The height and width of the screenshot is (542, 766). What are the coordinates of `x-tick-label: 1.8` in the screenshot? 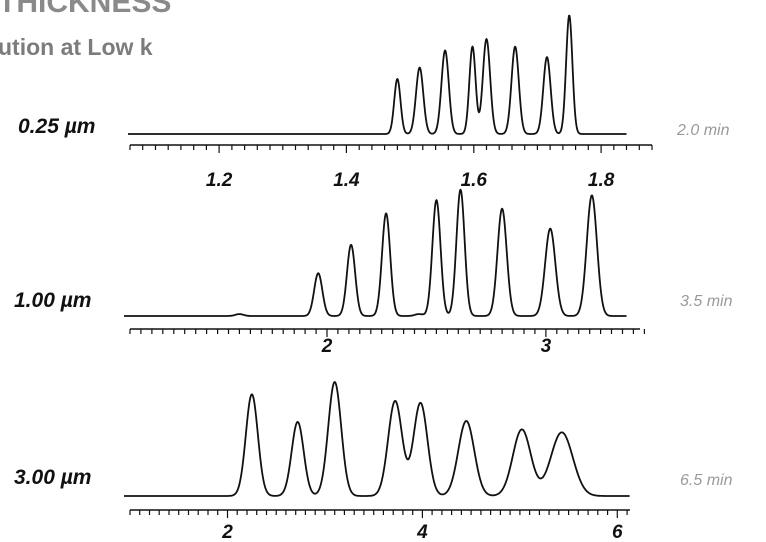 It's located at (601, 180).